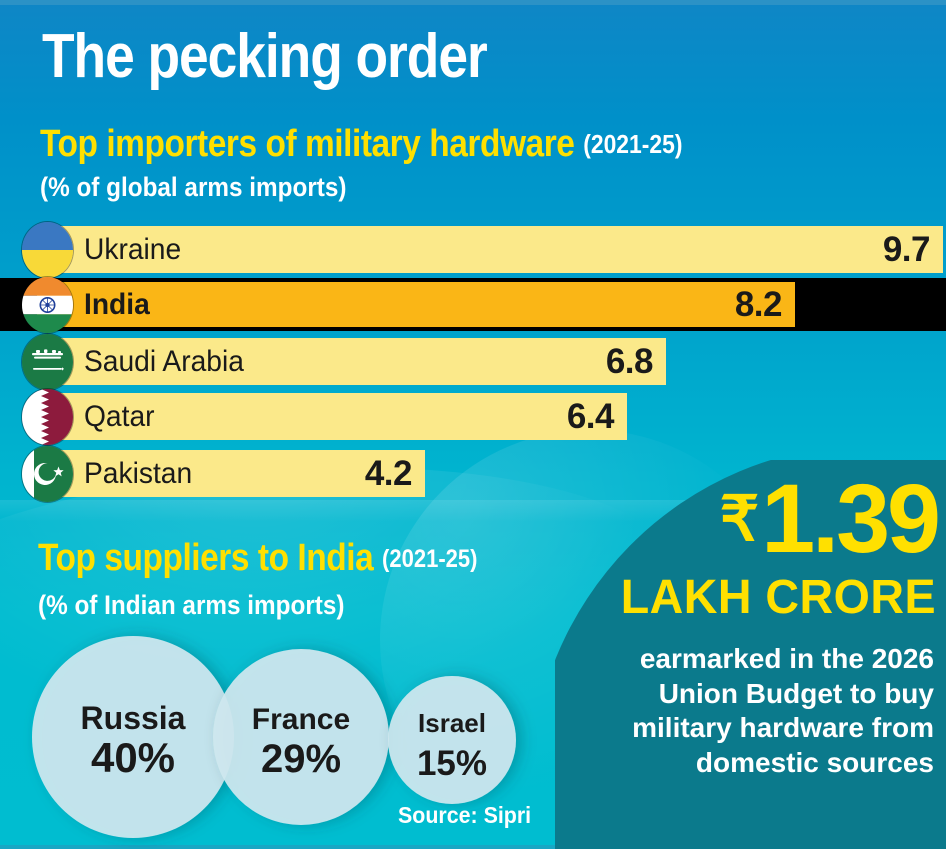 This screenshot has width=946, height=849. What do you see at coordinates (47, 361) in the screenshot?
I see `saudi-arabia-flag-icon` at bounding box center [47, 361].